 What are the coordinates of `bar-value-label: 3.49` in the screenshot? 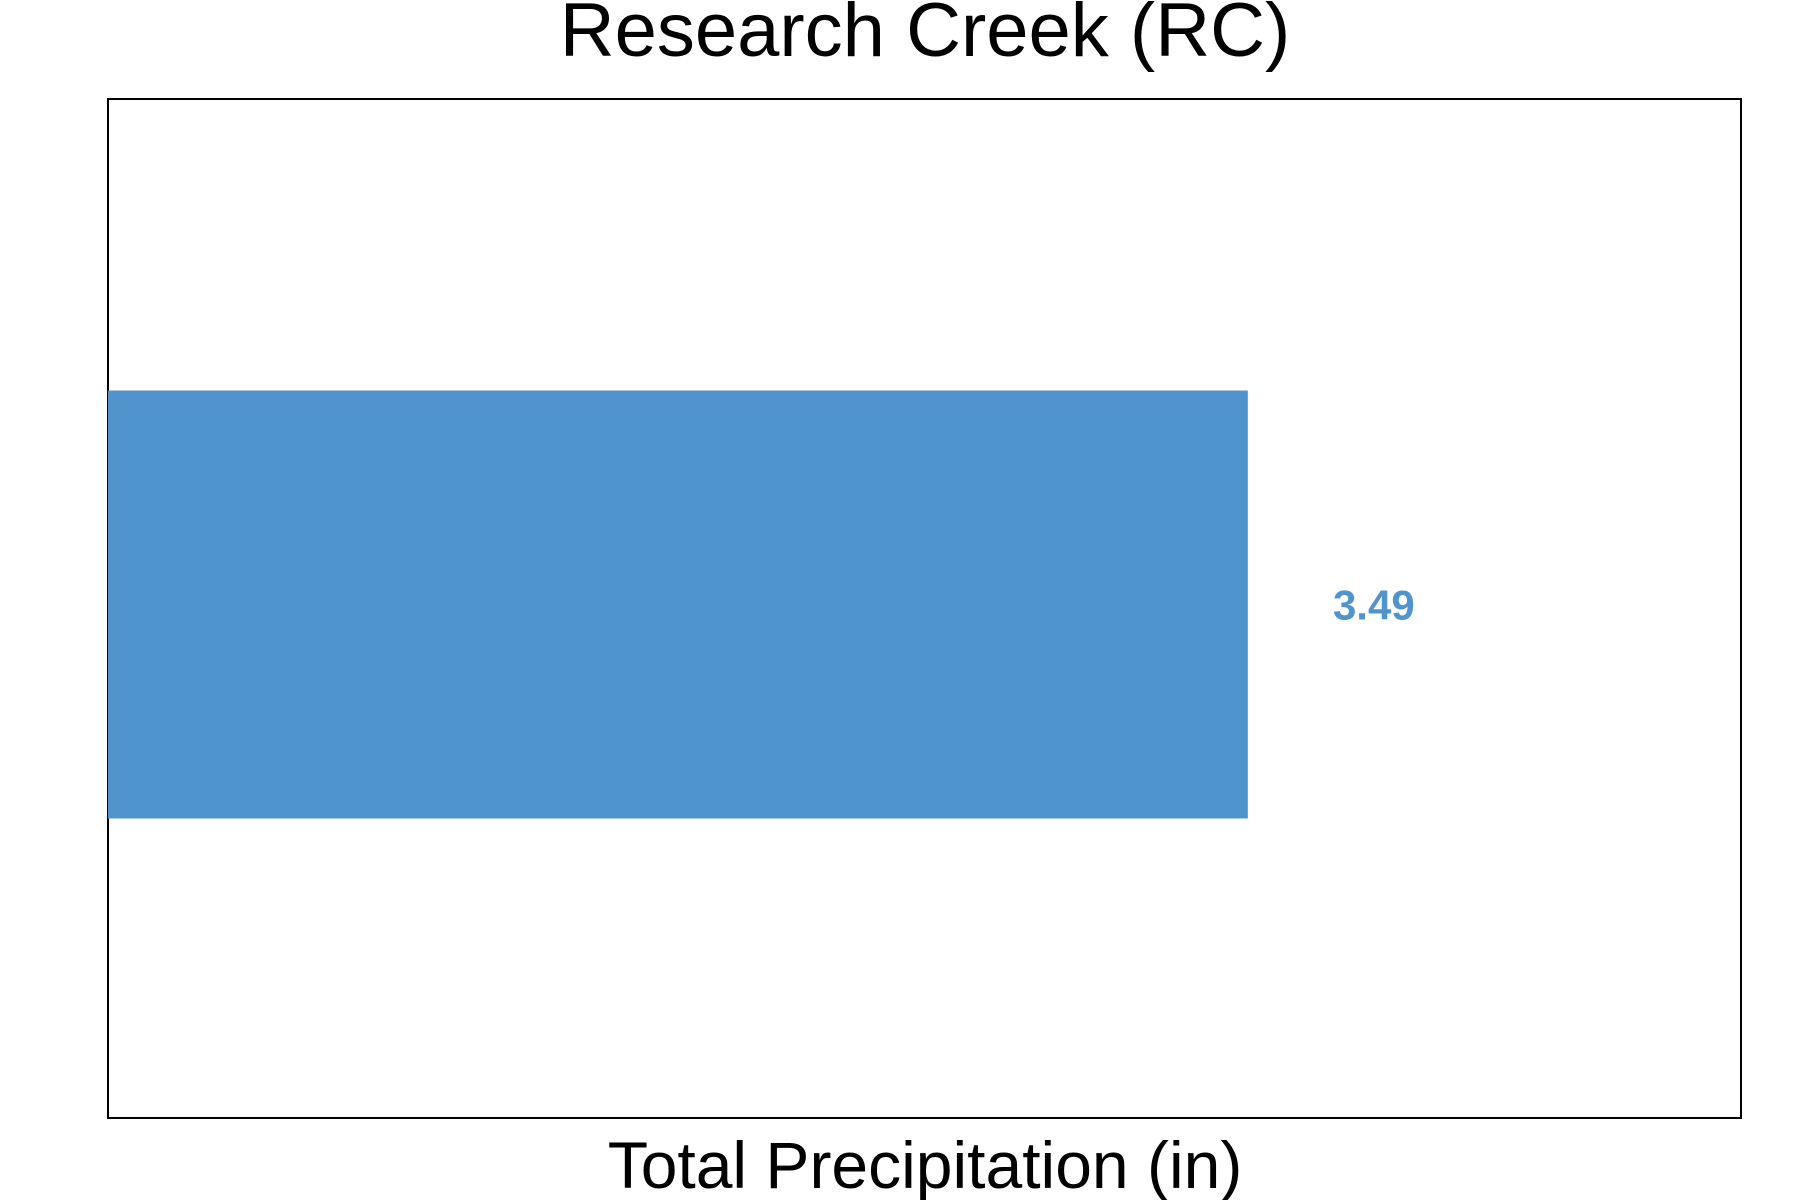 It's located at (1374, 605).